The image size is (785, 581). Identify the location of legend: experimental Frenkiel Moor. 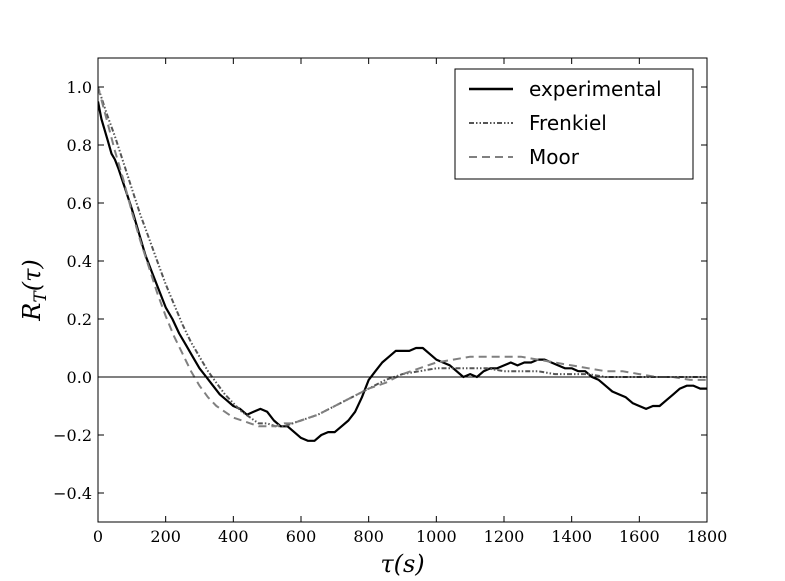
(574, 124).